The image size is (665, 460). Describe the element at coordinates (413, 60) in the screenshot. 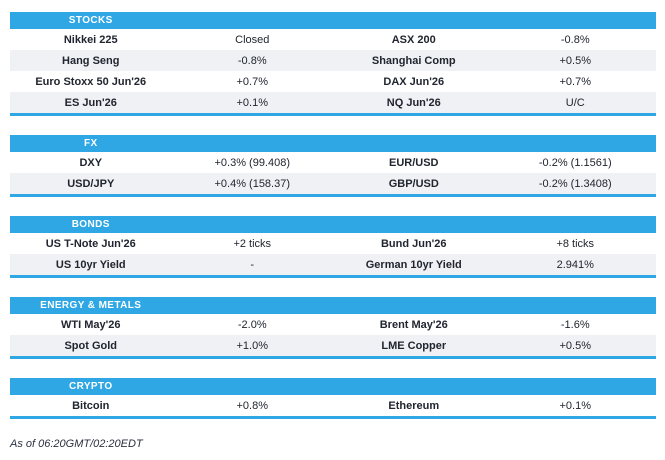

I see `instrument-name: Shanghai Comp` at that location.